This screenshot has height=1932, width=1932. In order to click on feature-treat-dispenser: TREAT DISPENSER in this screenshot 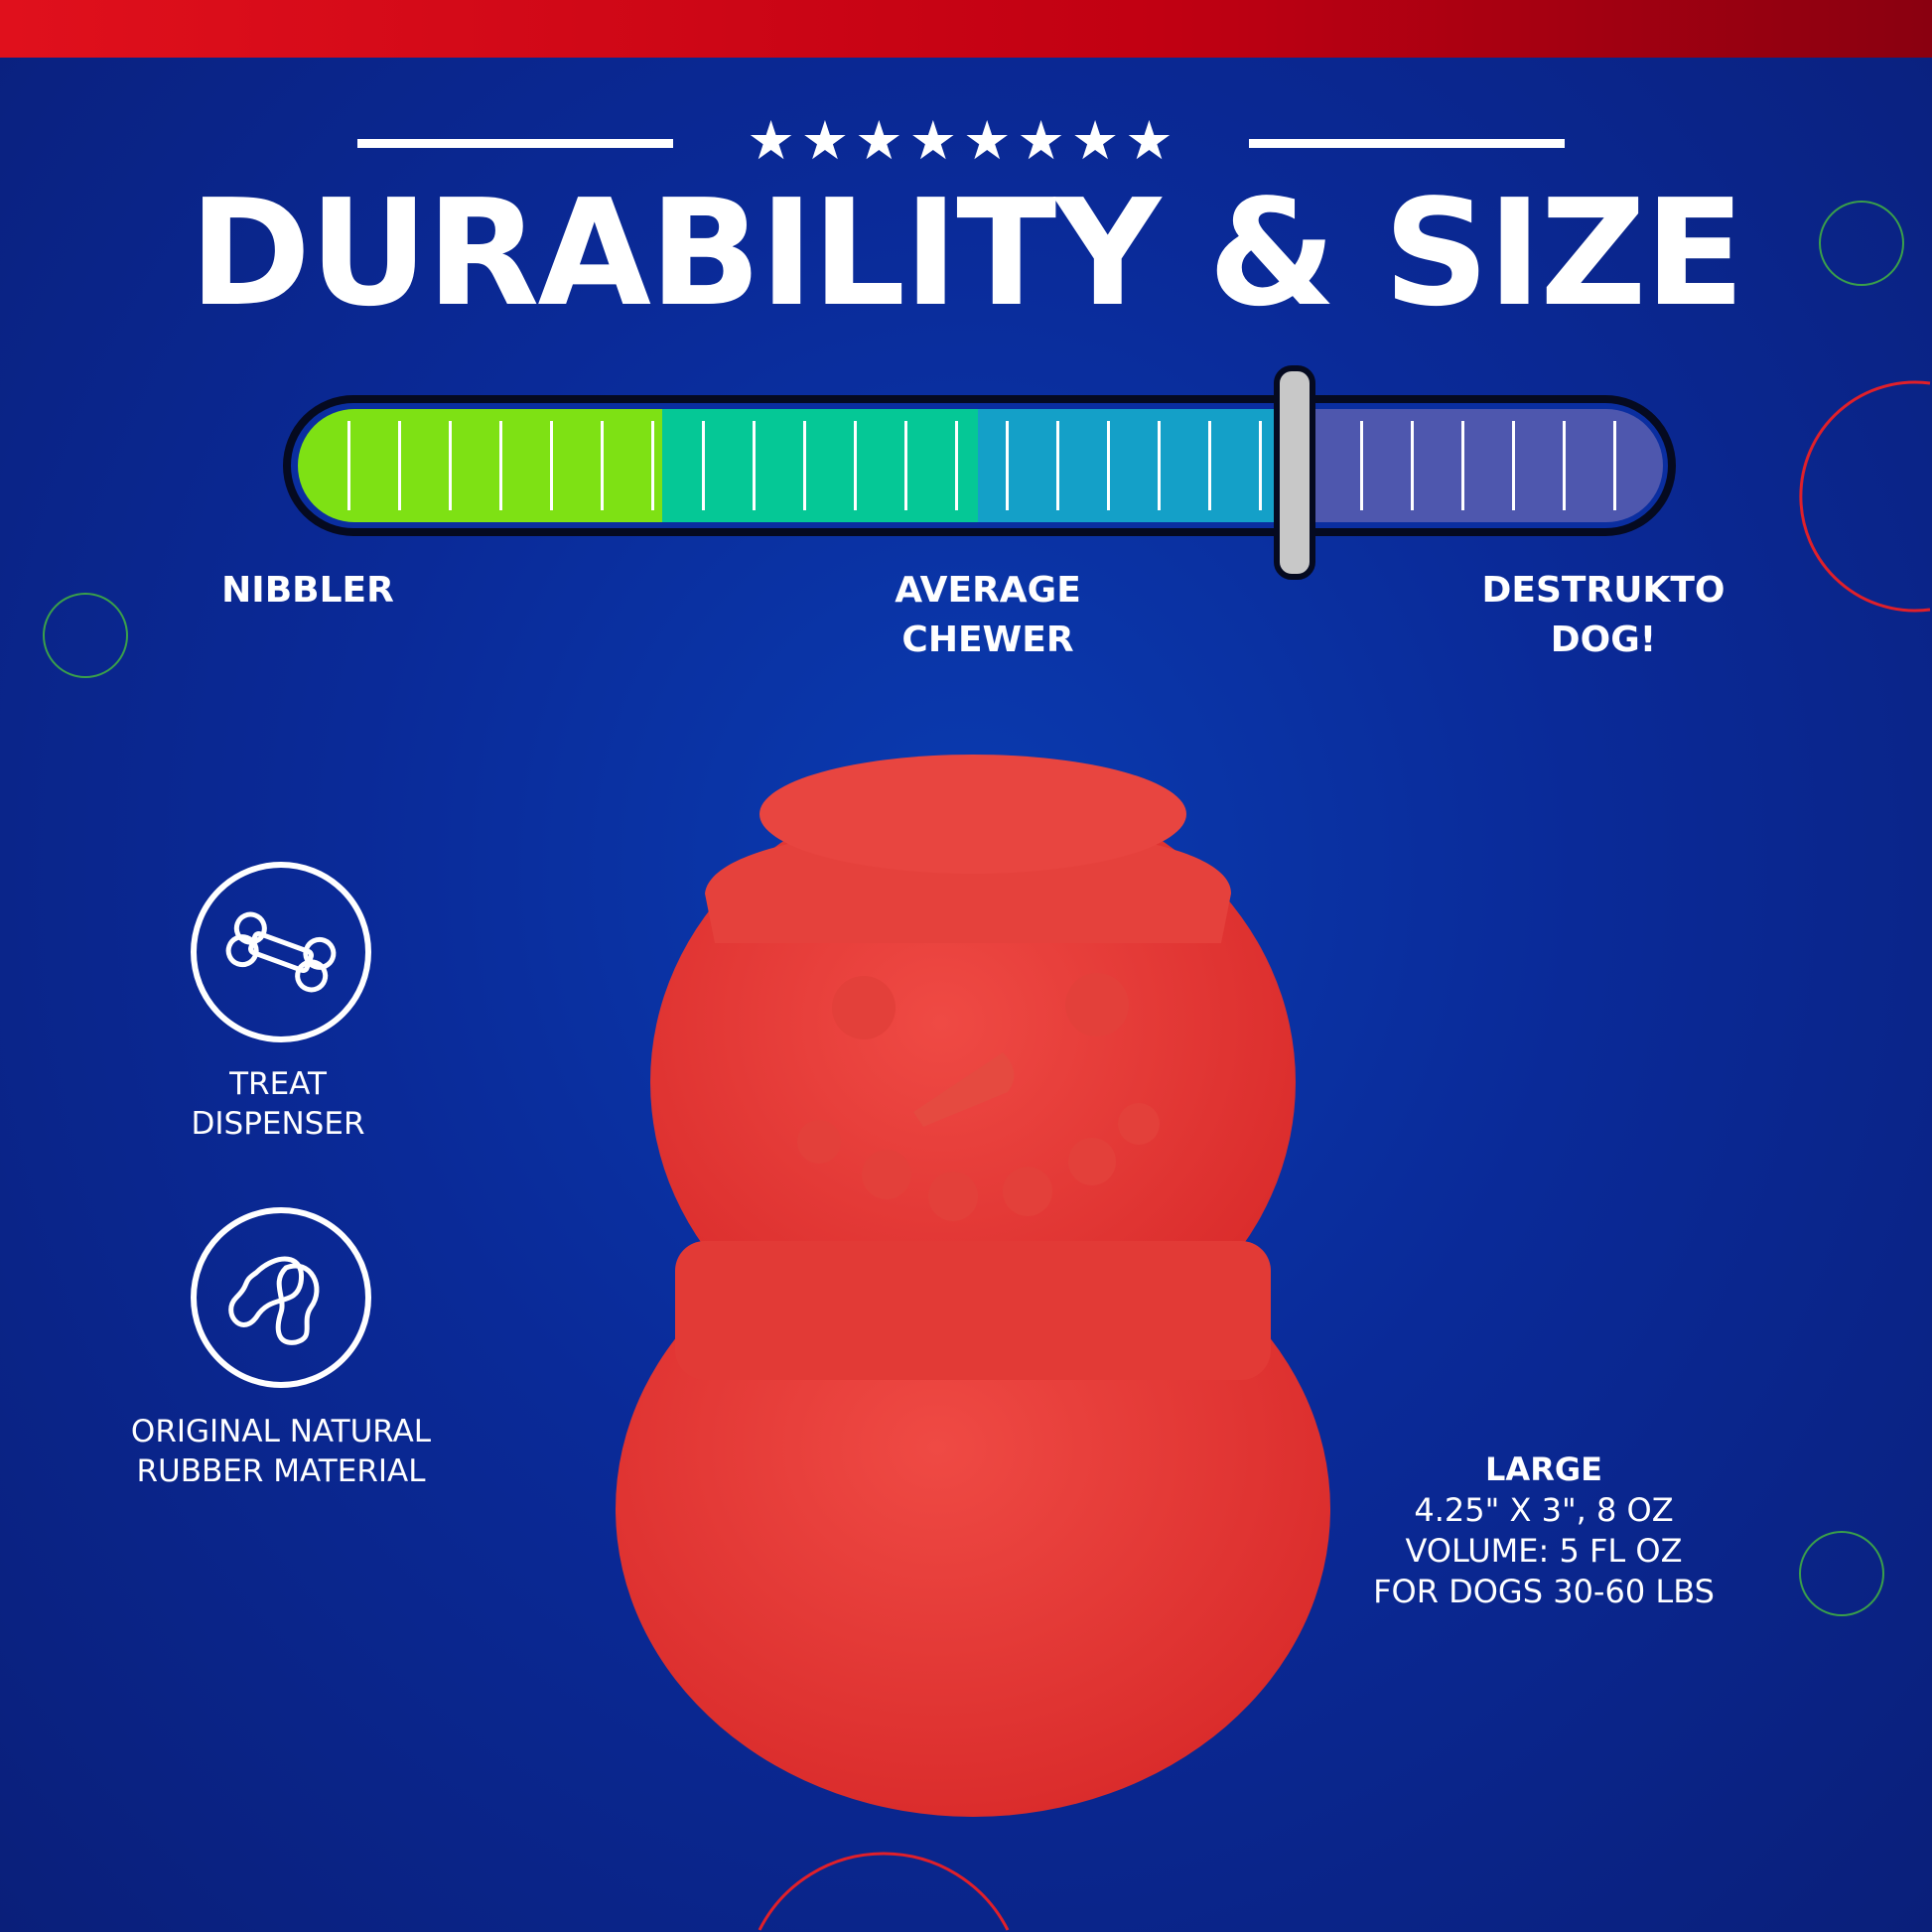, I will do `click(278, 1104)`.